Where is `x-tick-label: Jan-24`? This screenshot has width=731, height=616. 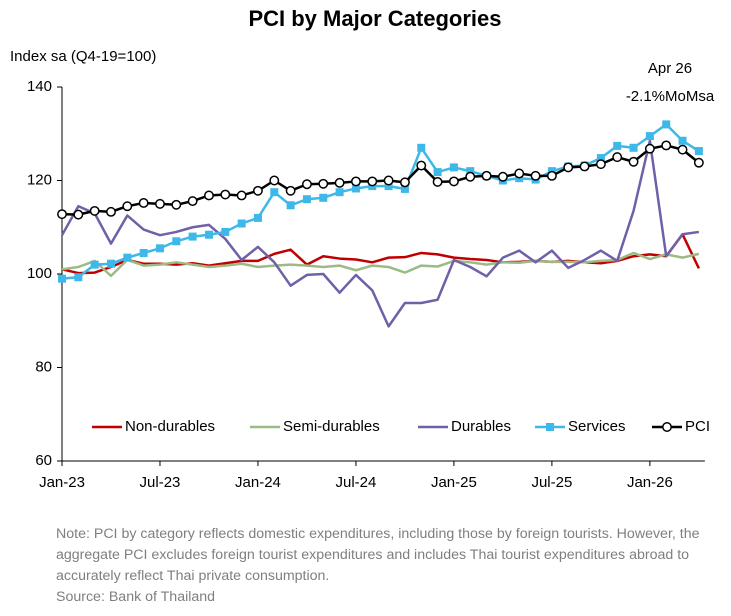
x-tick-label: Jan-24 is located at coordinates (258, 482).